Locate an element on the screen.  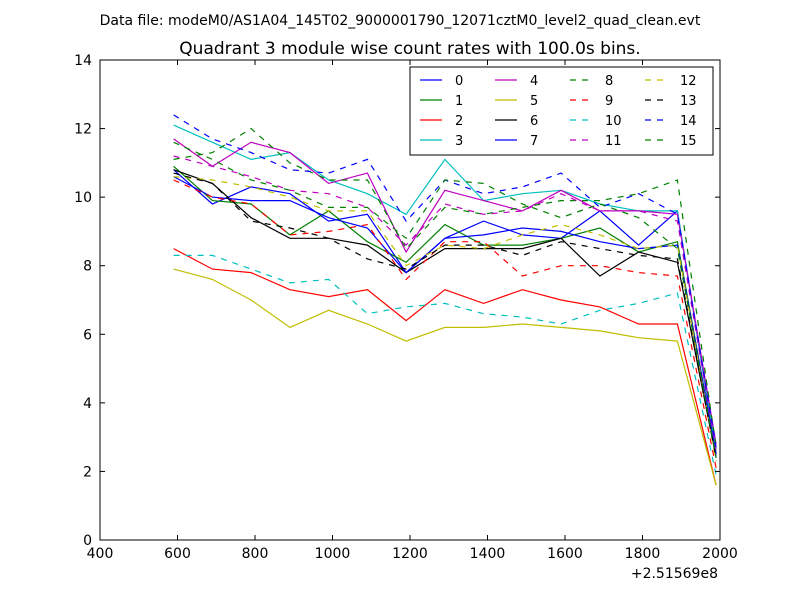
x-tick-label: 1600 is located at coordinates (565, 554).